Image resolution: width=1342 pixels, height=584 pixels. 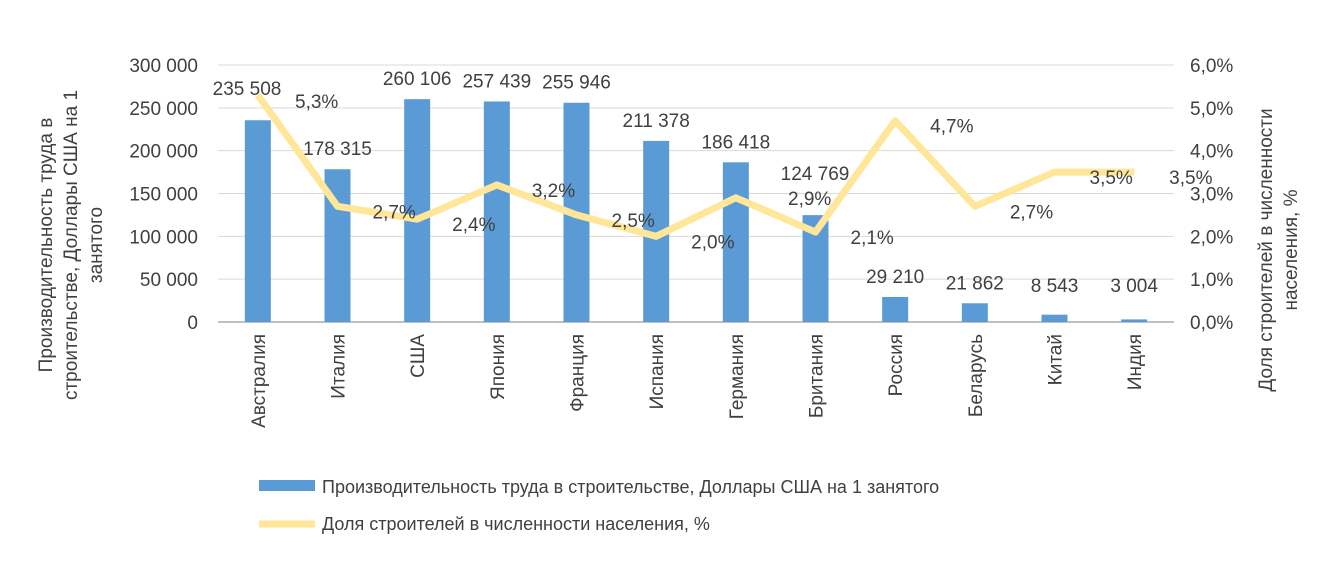 I want to click on y2-tick-label: 2,0%, so click(x=1211, y=237).